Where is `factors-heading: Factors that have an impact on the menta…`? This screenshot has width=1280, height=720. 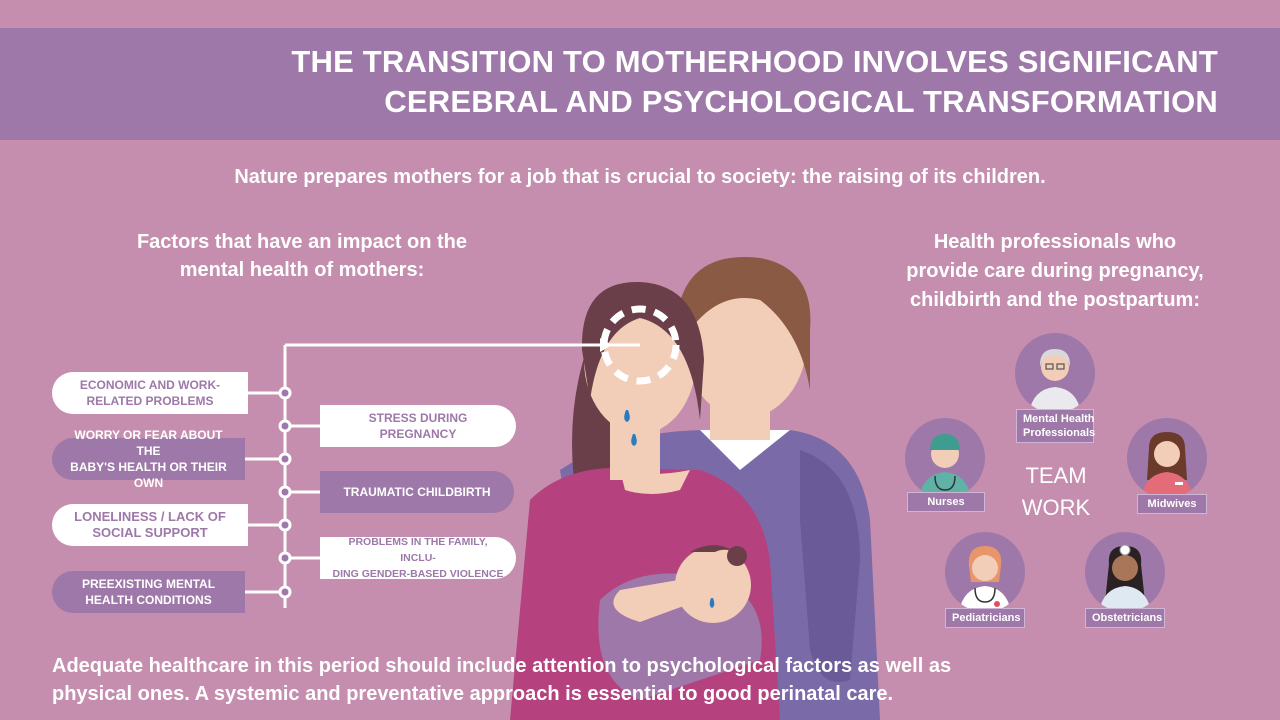 factors-heading: Factors that have an impact on the menta… is located at coordinates (302, 256).